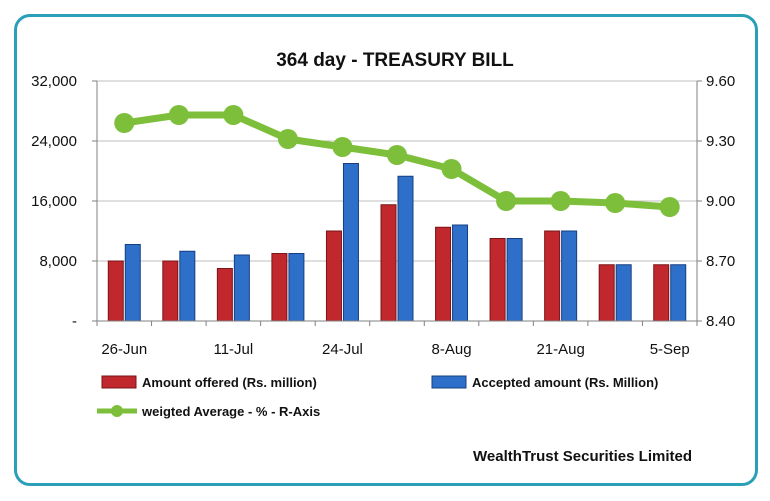 This screenshot has width=770, height=501. Describe the element at coordinates (560, 349) in the screenshot. I see `x-tick-label: 21-Aug` at that location.